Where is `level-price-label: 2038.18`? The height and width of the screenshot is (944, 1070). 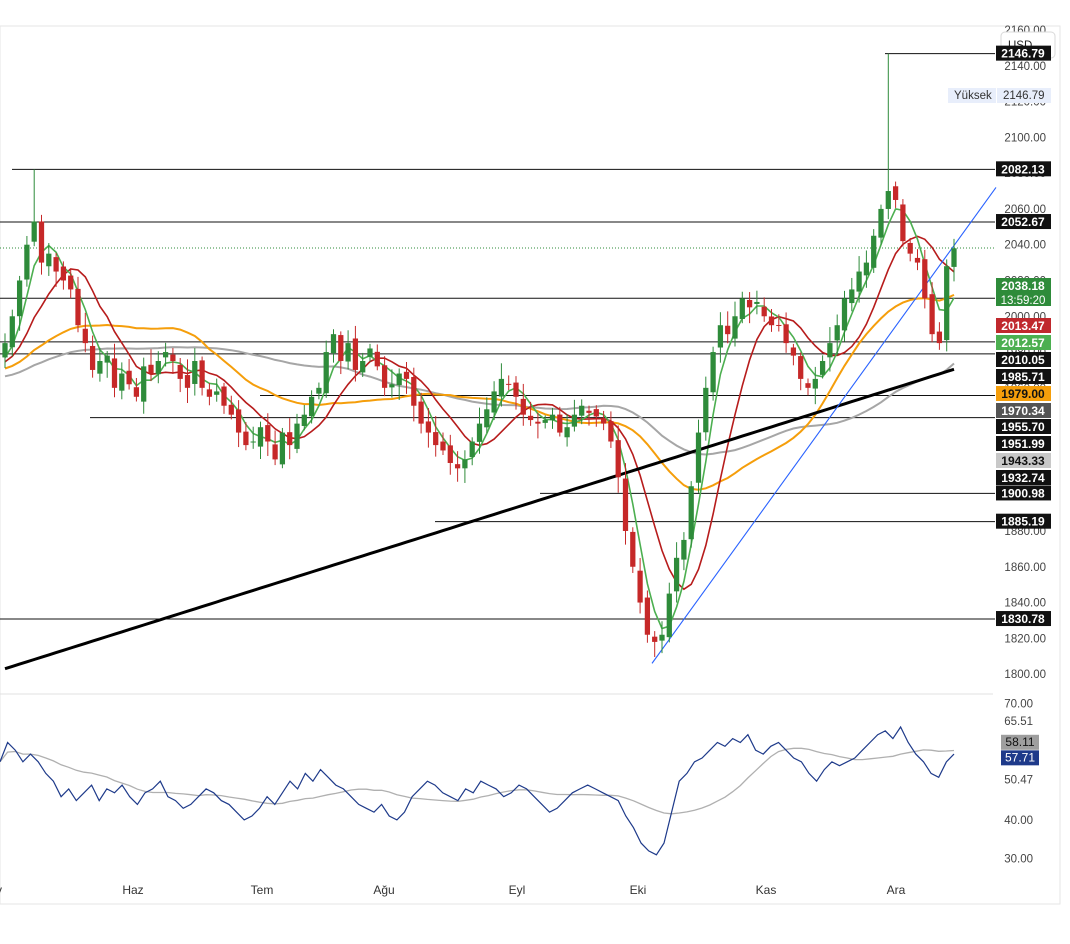
level-price-label: 2038.18 is located at coordinates (1023, 286).